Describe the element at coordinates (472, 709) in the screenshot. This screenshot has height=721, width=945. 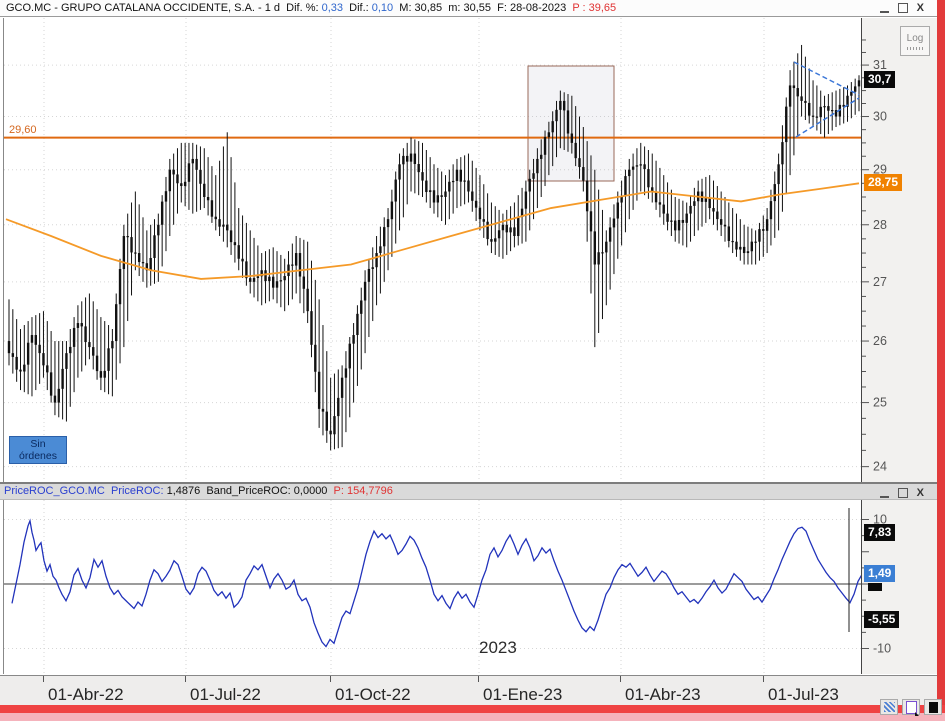
I see `recording-border-bottom` at that location.